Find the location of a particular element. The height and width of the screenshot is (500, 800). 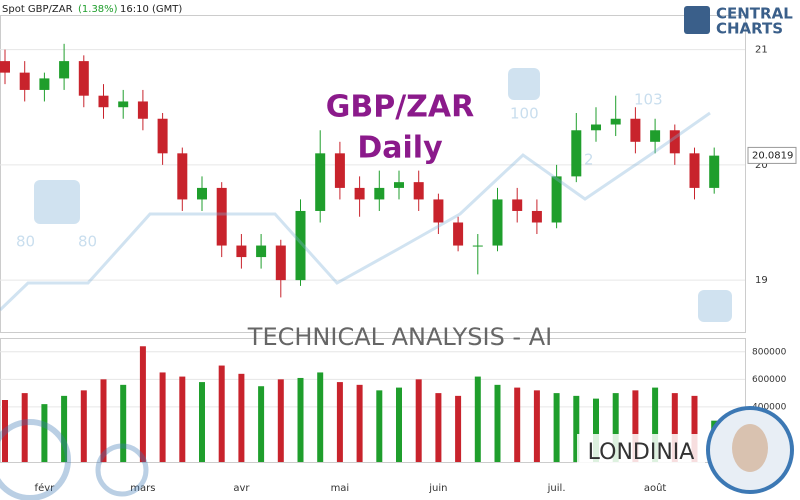

y-tick-label: 20 is located at coordinates (761, 165).